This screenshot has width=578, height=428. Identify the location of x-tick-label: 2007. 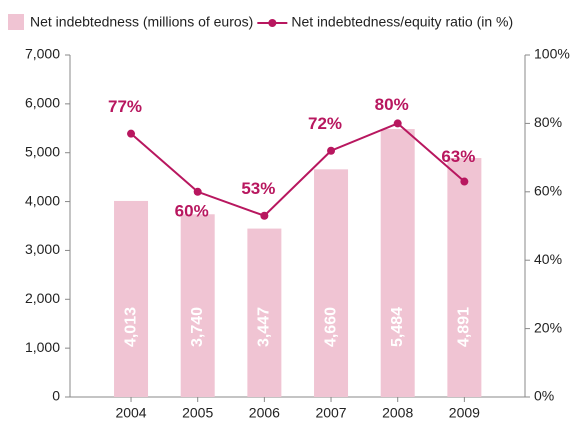
(330, 413).